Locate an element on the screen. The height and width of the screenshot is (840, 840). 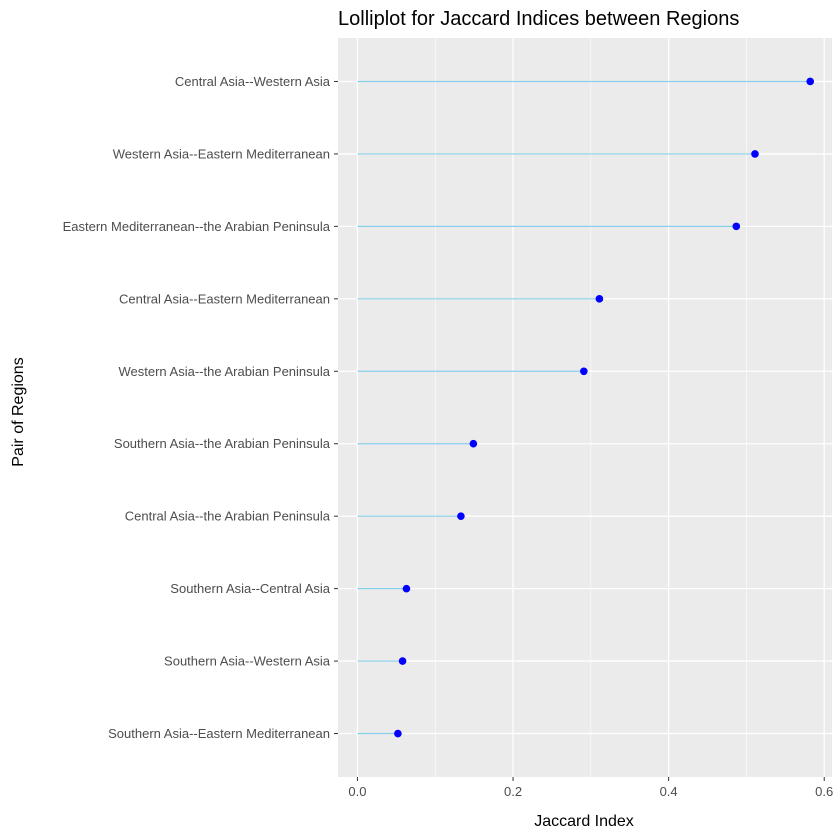
x-tick-label: 0.0 is located at coordinates (357, 791).